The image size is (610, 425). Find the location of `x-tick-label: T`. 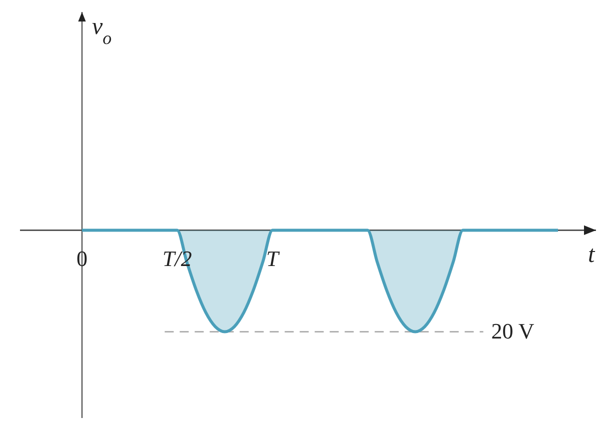

x-tick-label: T is located at coordinates (273, 259).